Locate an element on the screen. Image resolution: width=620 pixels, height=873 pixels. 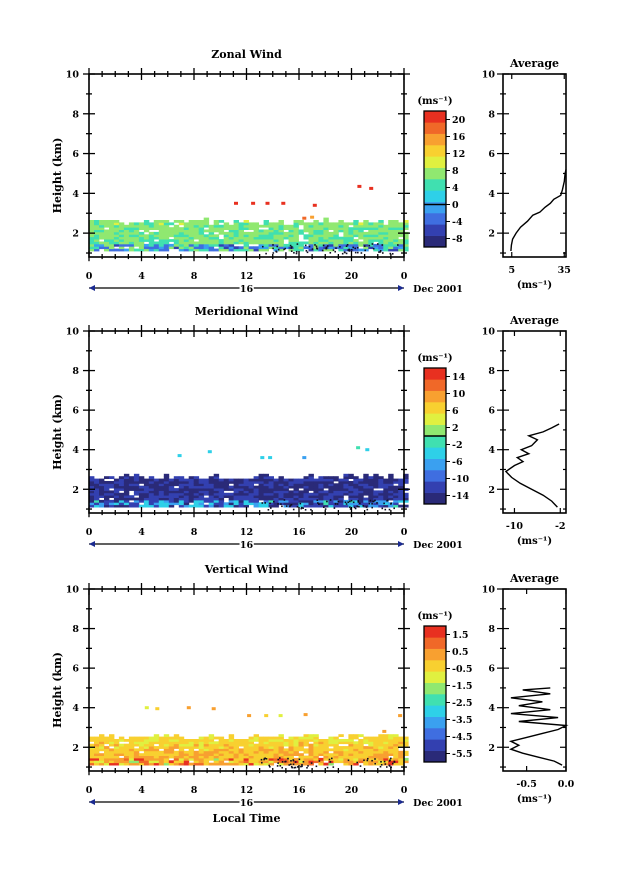
y-tick-label: 4 is located at coordinates (75, 708).